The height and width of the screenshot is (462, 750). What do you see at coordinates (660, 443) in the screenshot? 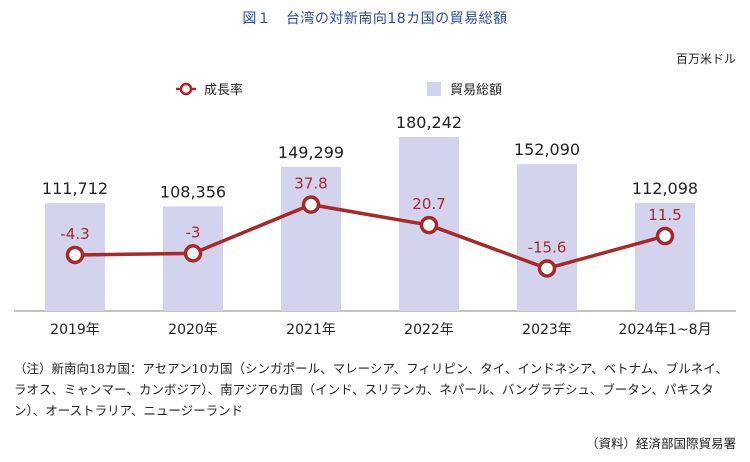
I see `source-note: （資料）経済部国際貿易署` at bounding box center [660, 443].